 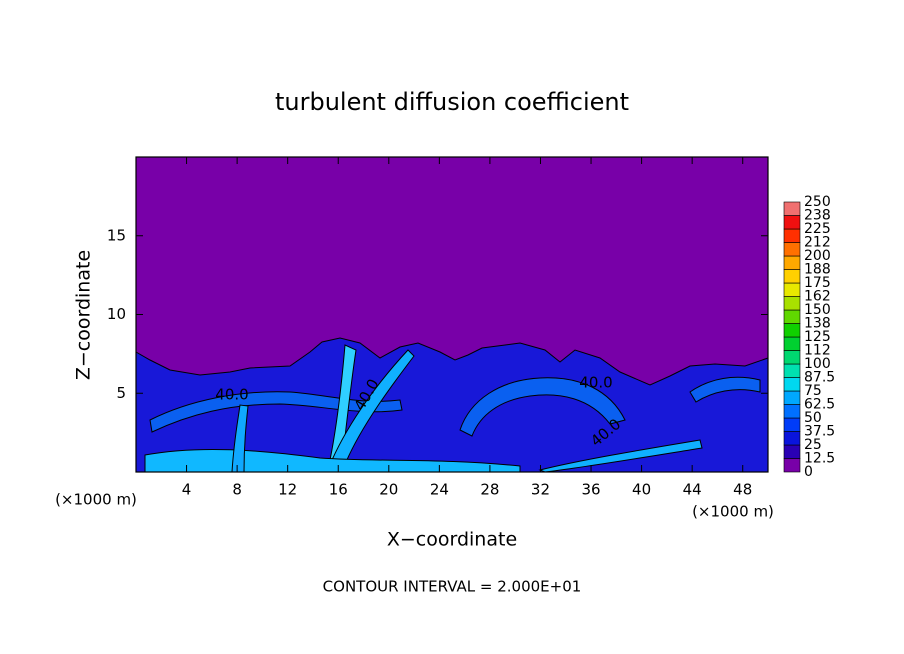 What do you see at coordinates (819, 459) in the screenshot?
I see `colorbar-label: 12.5` at bounding box center [819, 459].